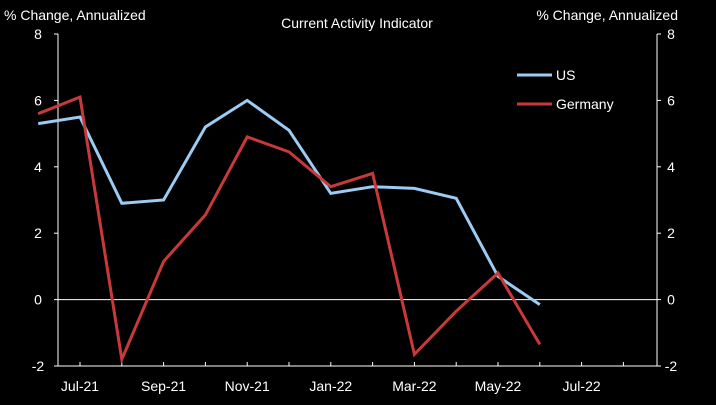 The image size is (716, 405). I want to click on x-tick-label: Sep-21, so click(163, 386).